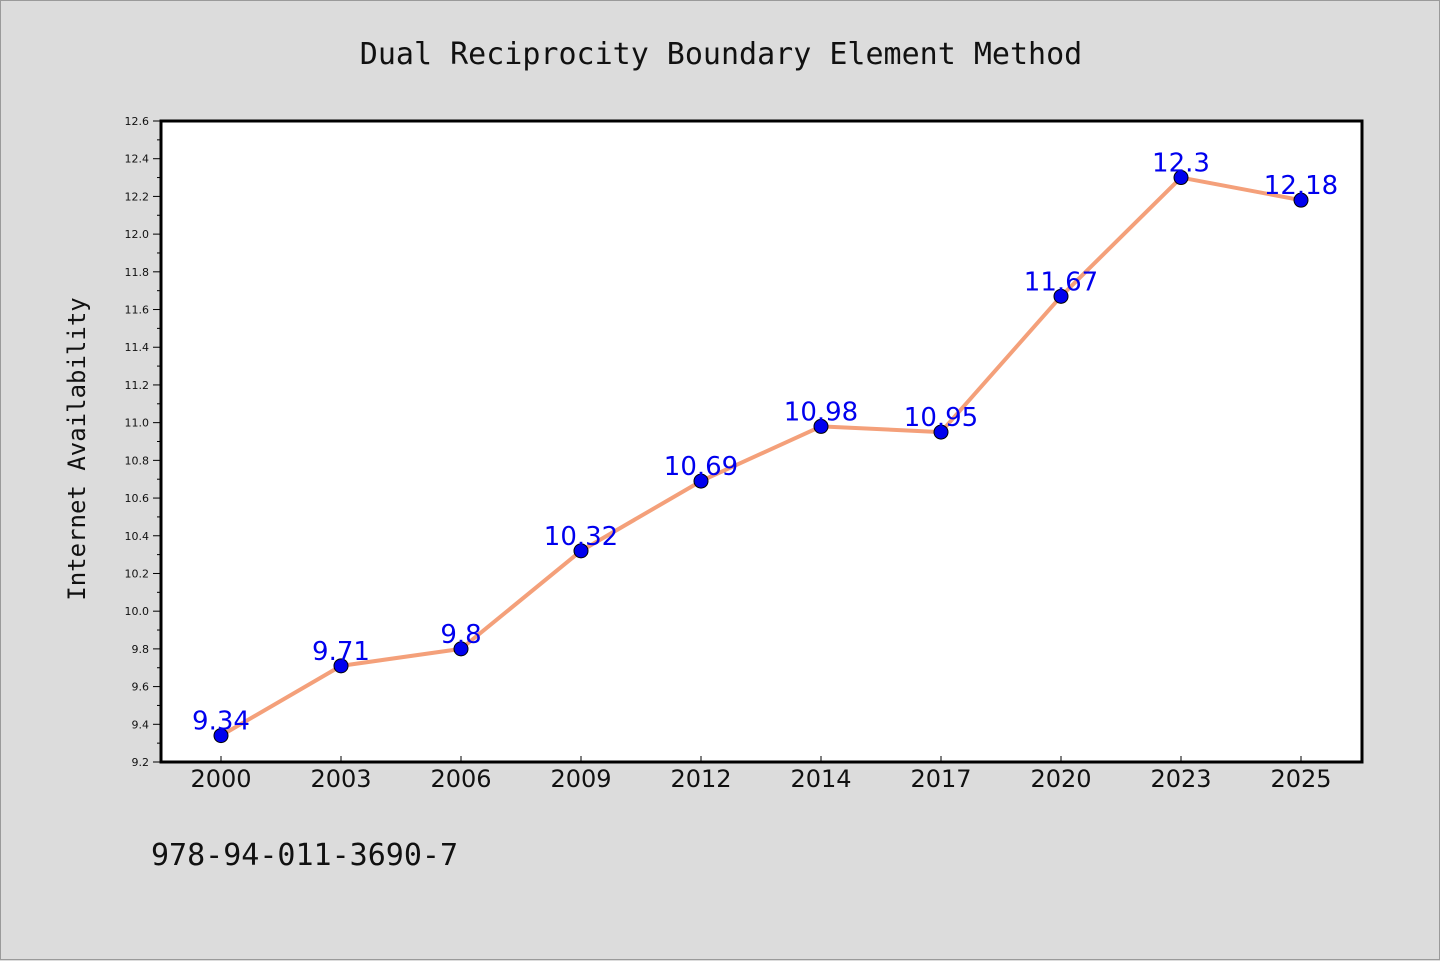  I want to click on x-tick-label: 2012, so click(700, 779).